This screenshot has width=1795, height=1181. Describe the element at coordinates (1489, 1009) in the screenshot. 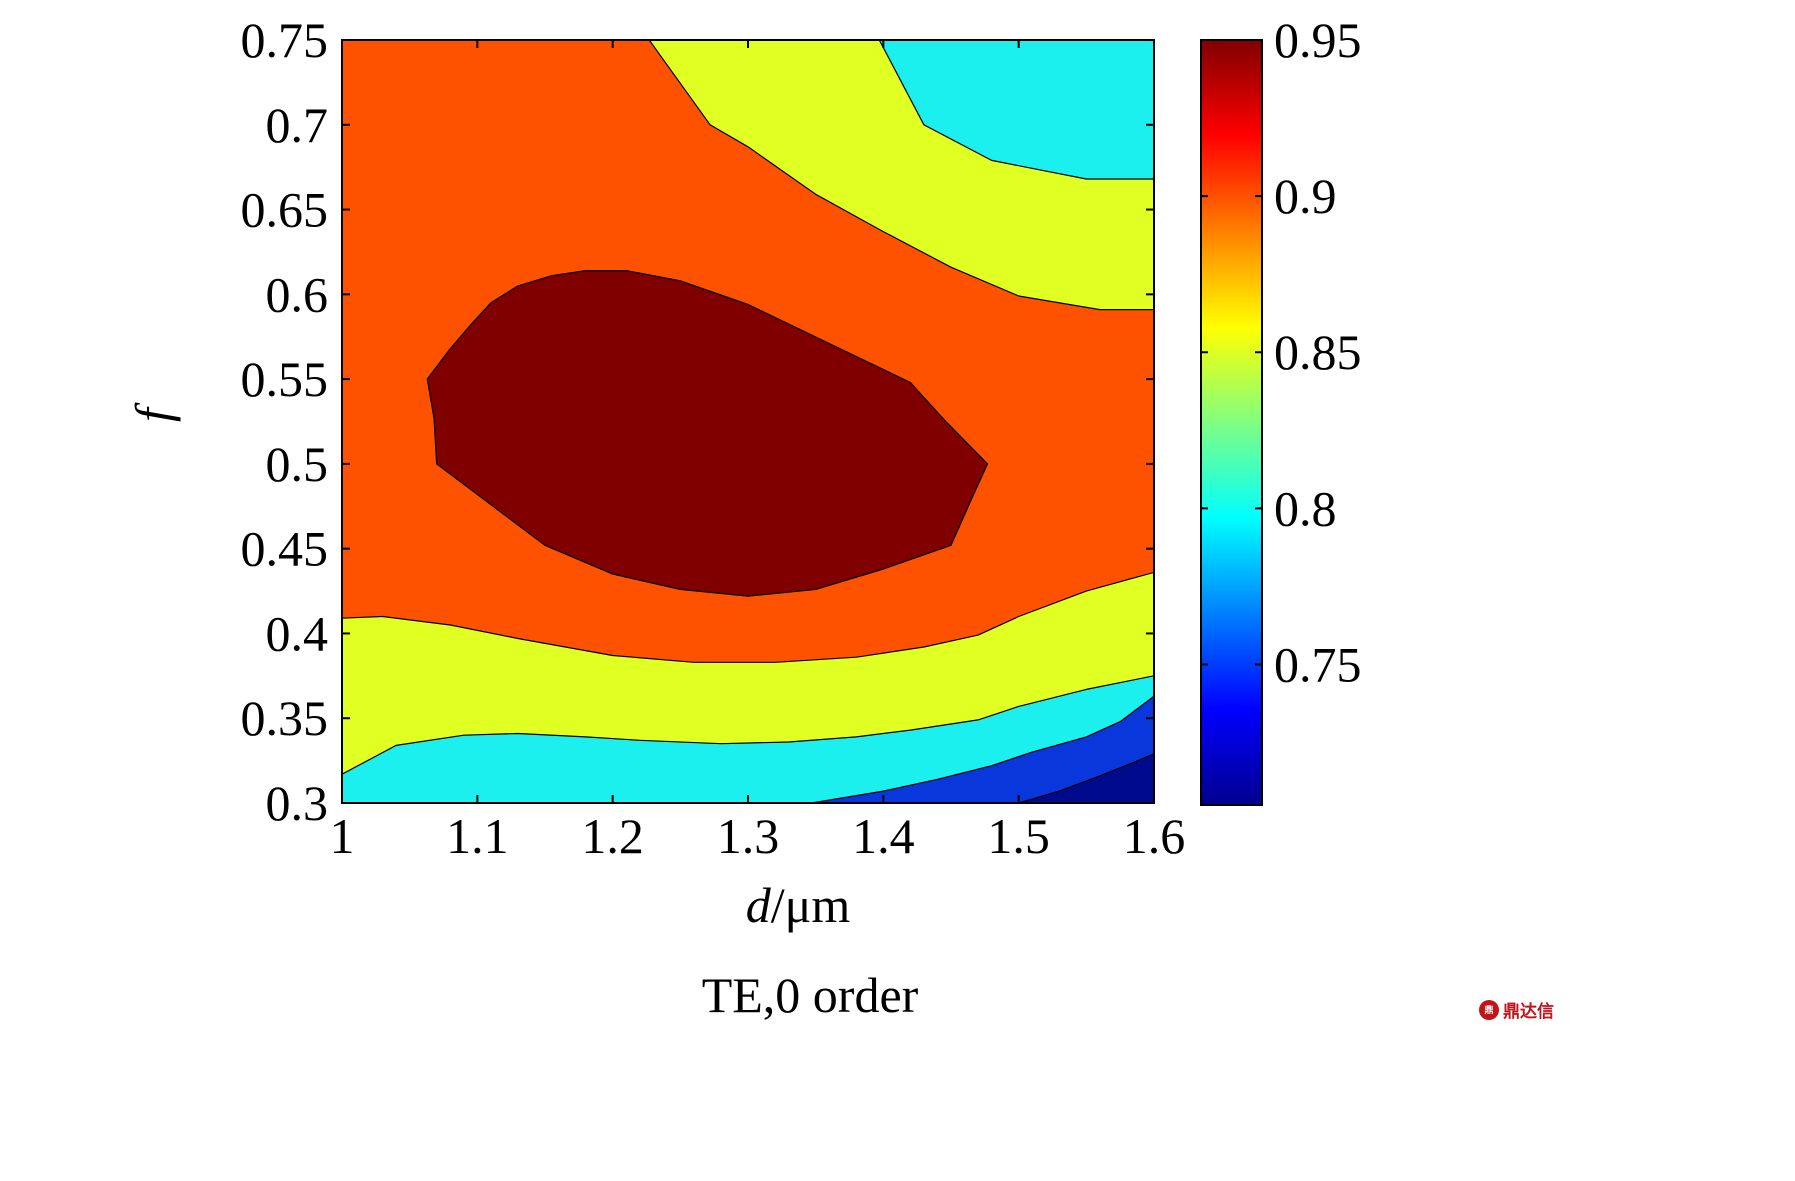

I see `watermark-logo-icon: 鼎` at that location.